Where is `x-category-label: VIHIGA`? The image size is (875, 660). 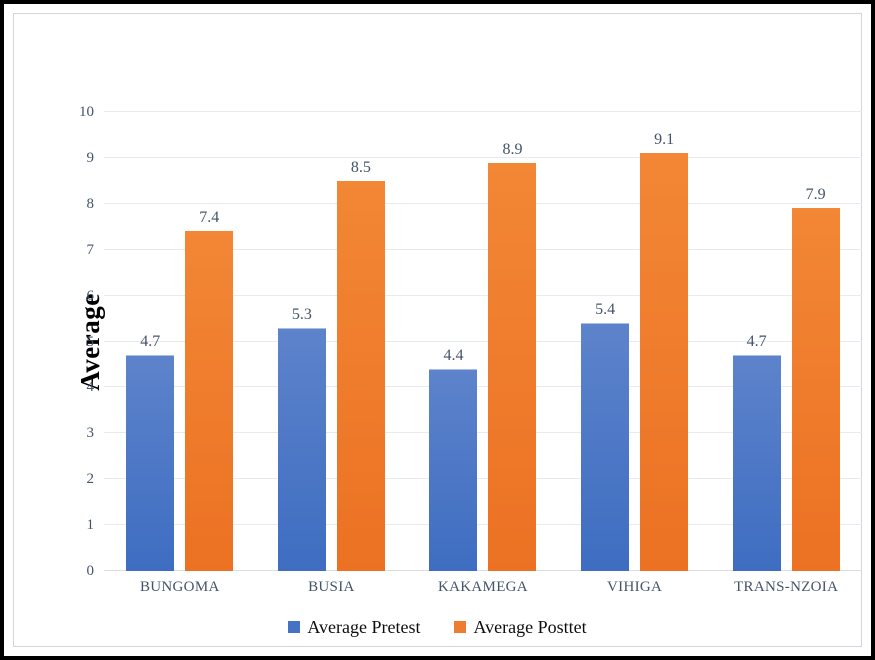 x-category-label: VIHIGA is located at coordinates (635, 587).